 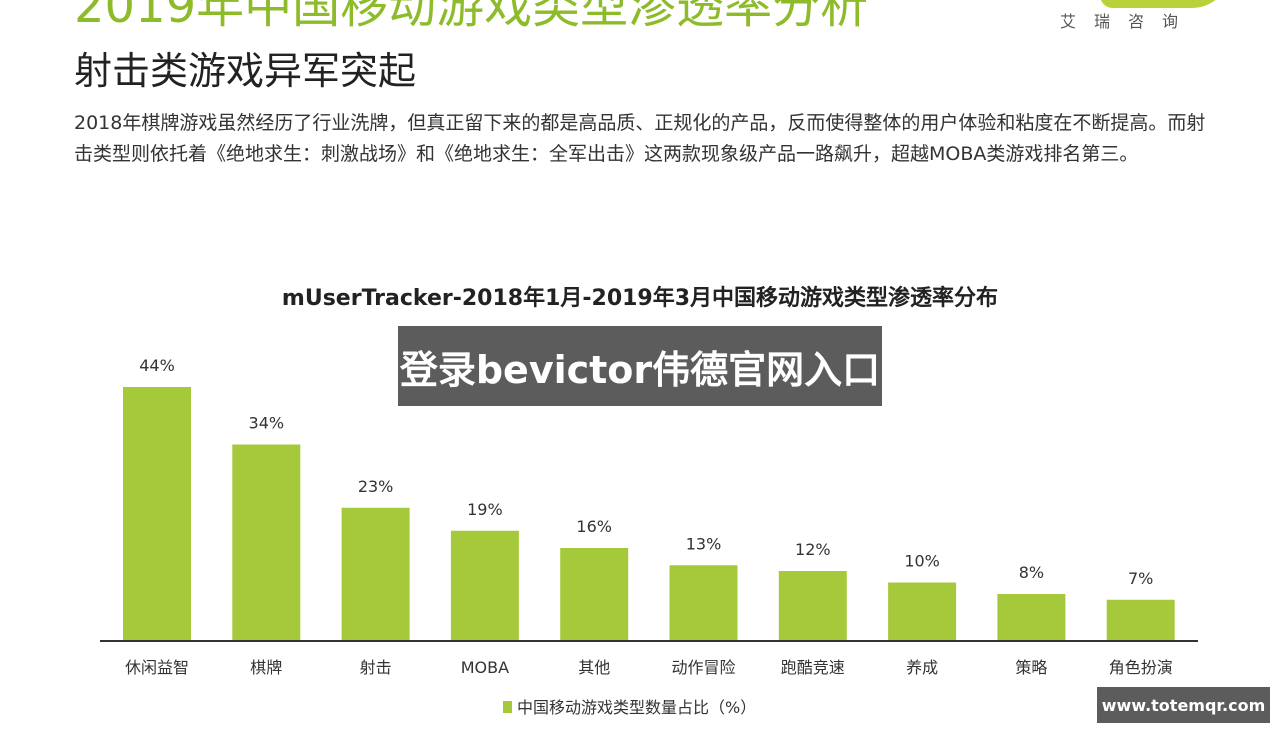 What do you see at coordinates (267, 423) in the screenshot?
I see `data-label: 34%` at bounding box center [267, 423].